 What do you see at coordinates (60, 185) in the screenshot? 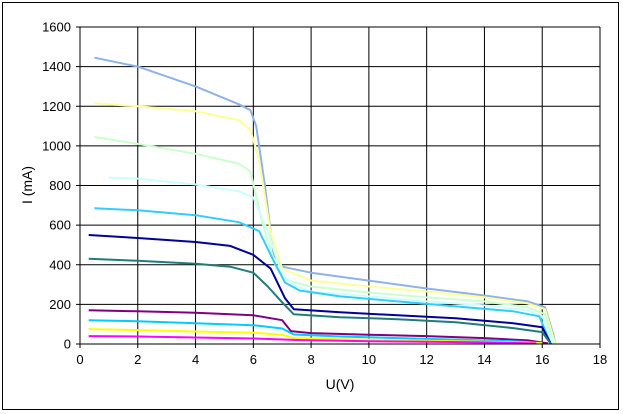
I see `y-tick-label: 800` at bounding box center [60, 185].